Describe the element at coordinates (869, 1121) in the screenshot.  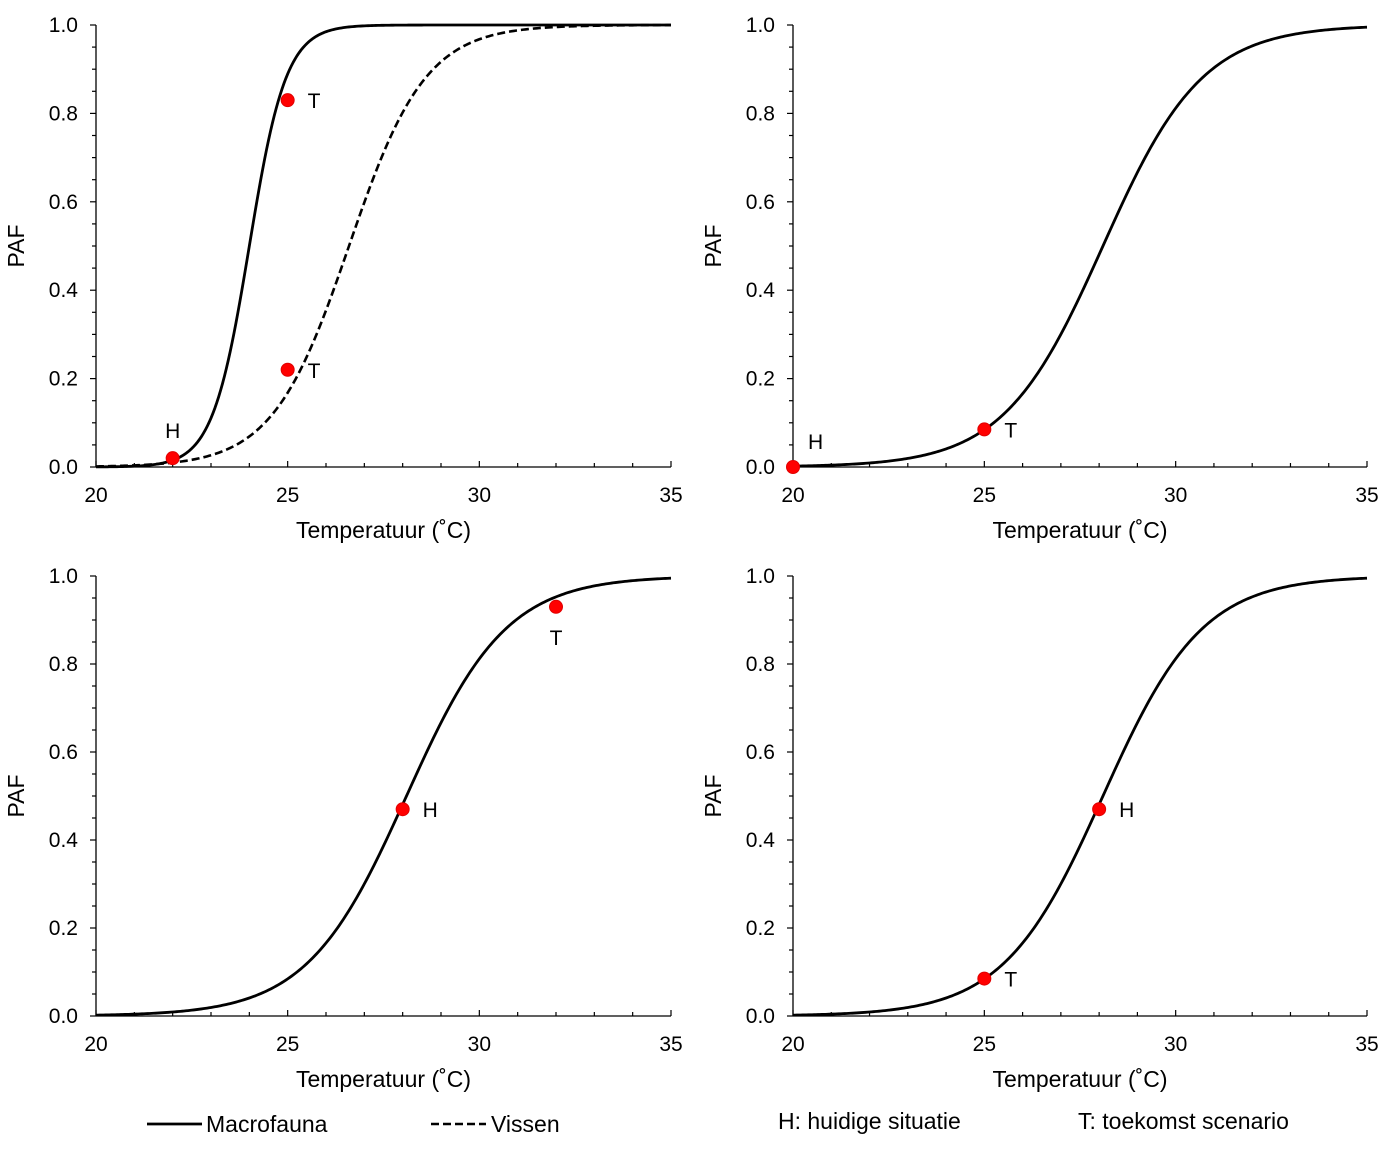
I see `legend-note-huidige: H: huidige situatie` at that location.